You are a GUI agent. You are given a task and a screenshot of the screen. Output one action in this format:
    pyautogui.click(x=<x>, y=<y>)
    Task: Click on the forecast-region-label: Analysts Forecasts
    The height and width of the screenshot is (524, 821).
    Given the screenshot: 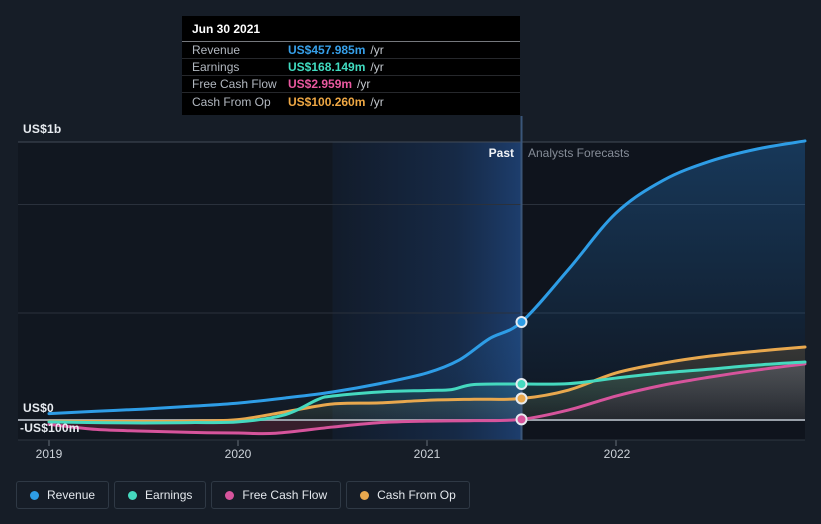 What is the action you would take?
    pyautogui.click(x=579, y=153)
    